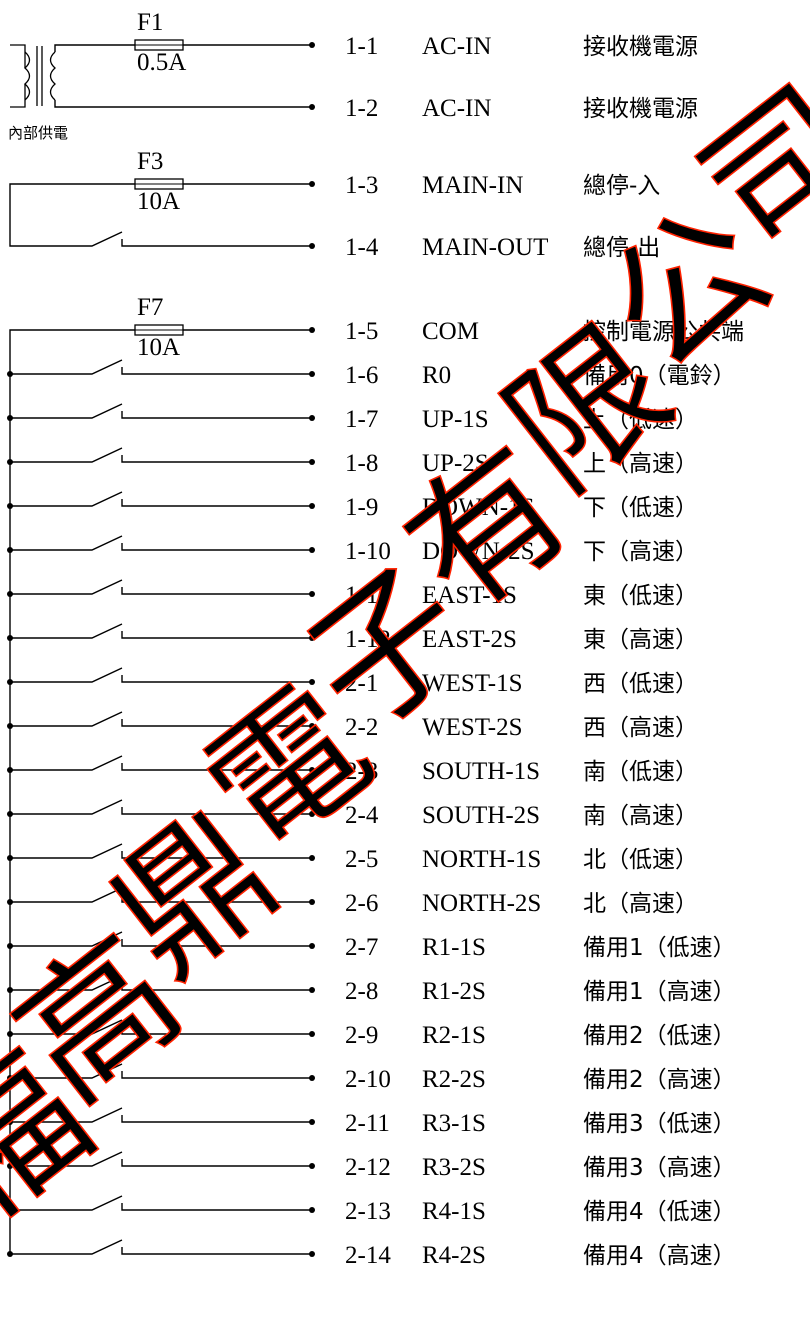 This screenshot has width=810, height=1341. Describe the element at coordinates (367, 1123) in the screenshot. I see `terminal-number: 2-11` at that location.